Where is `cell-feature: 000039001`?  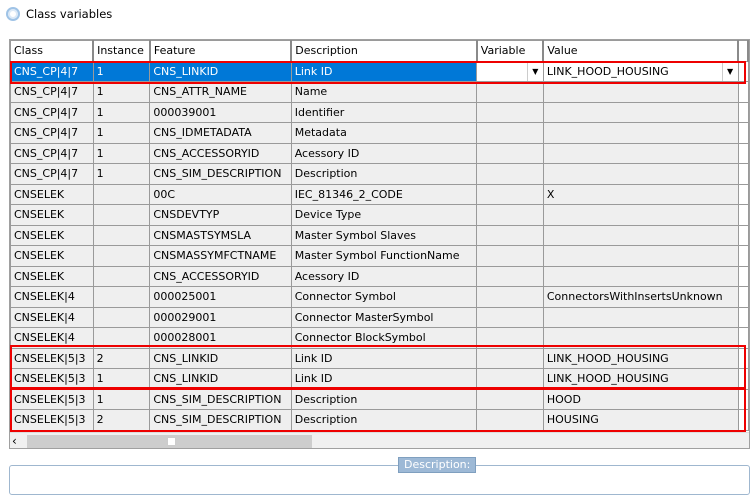 cell-feature: 000039001 is located at coordinates (220, 112).